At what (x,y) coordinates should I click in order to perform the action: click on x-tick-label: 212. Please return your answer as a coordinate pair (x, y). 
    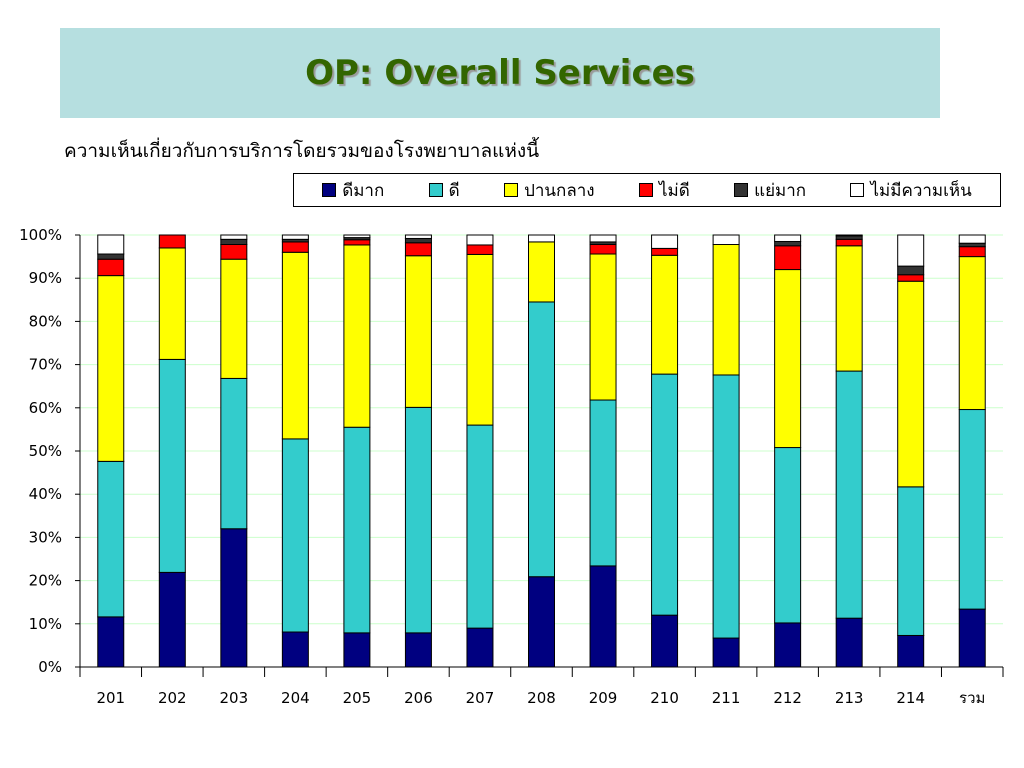
    Looking at the image, I should click on (787, 698).